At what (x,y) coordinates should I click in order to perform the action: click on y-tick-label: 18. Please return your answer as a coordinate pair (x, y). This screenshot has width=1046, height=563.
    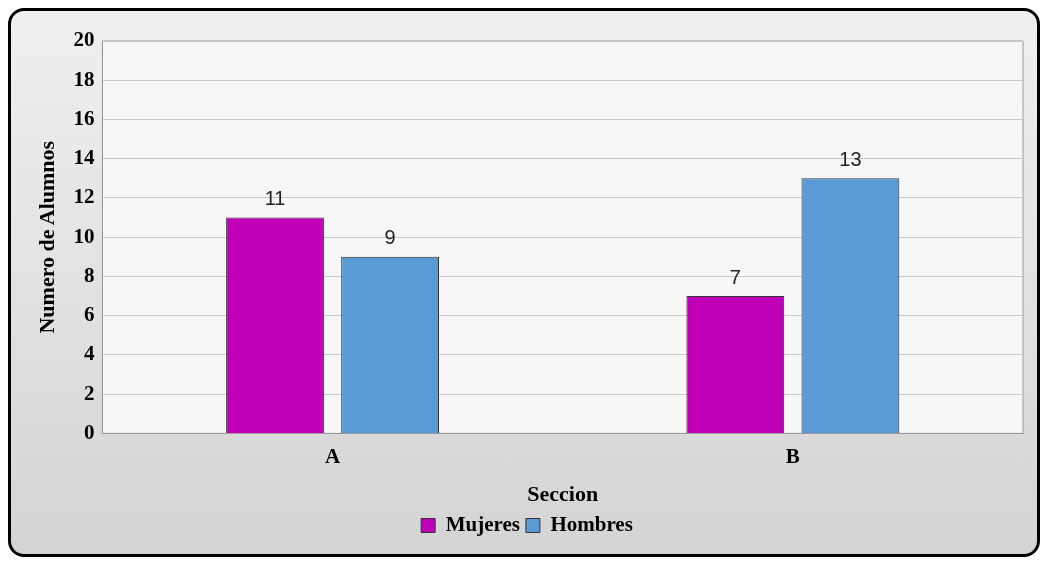
    Looking at the image, I should click on (84, 78).